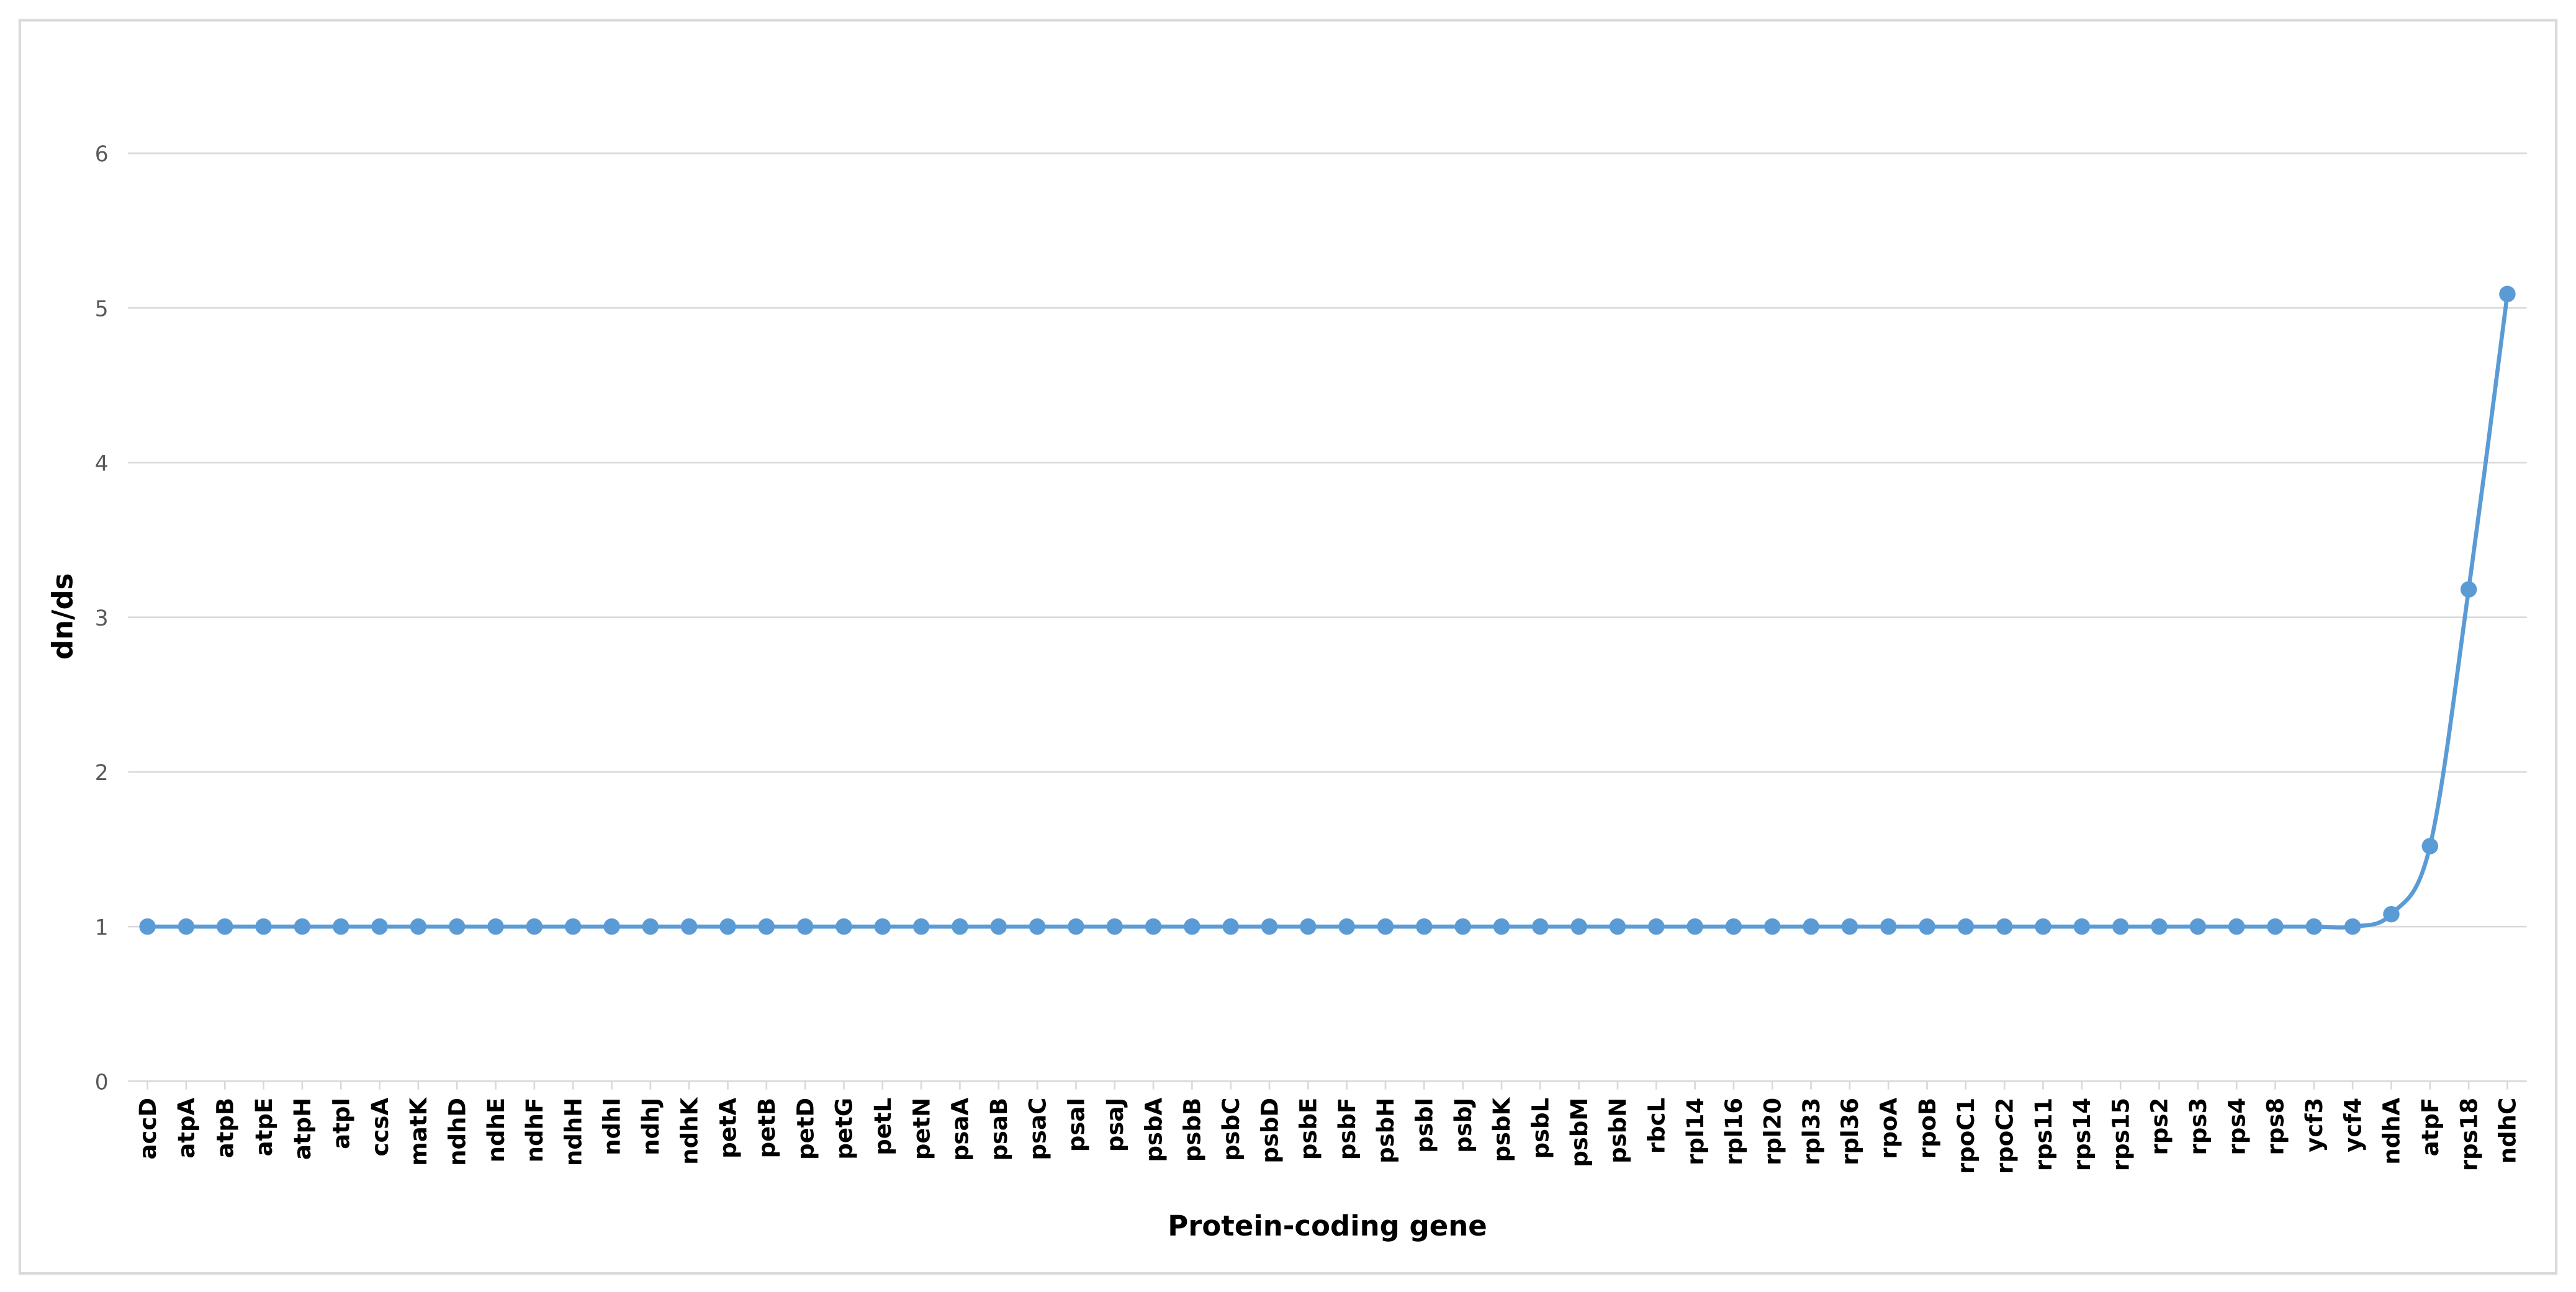 Image resolution: width=2576 pixels, height=1292 pixels. I want to click on x-tick-label: rpoC2, so click(2004, 1136).